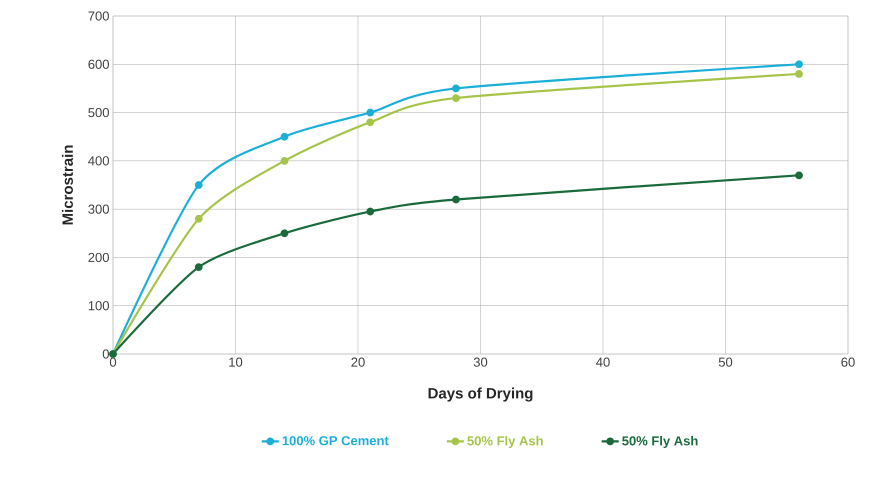  Describe the element at coordinates (98, 113) in the screenshot. I see `y-tick-label: 500` at that location.